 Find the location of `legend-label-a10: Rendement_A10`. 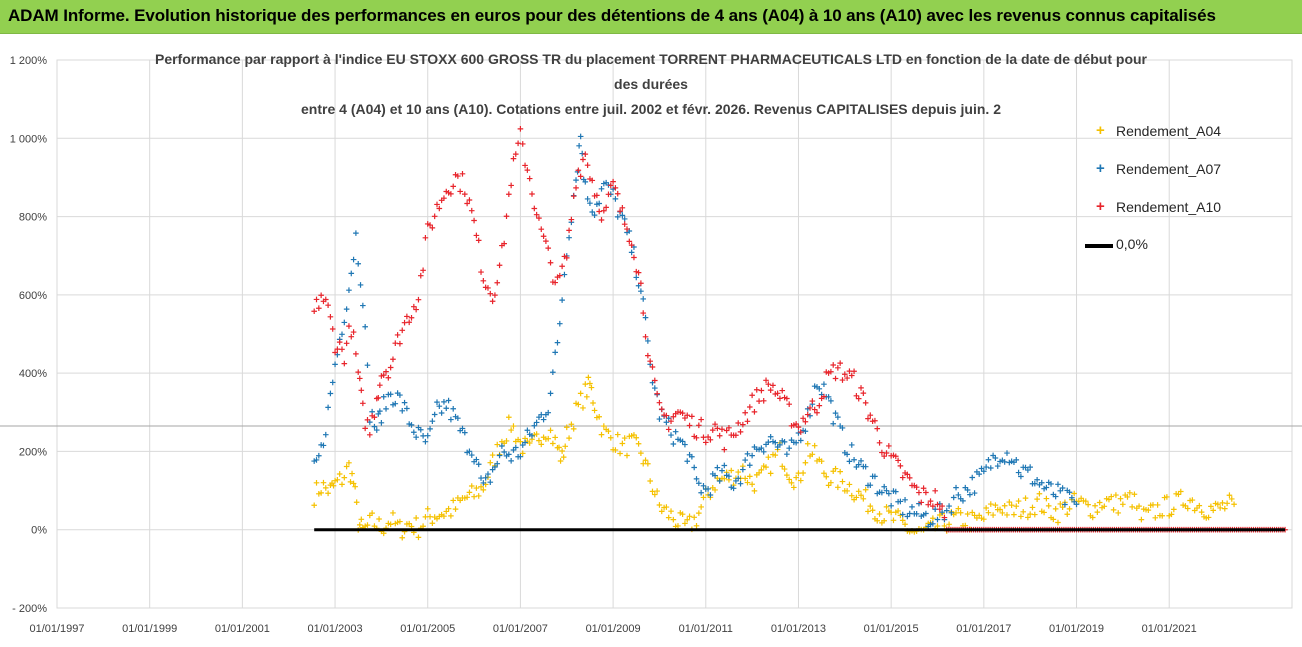

legend-label-a10: Rendement_A10 is located at coordinates (1169, 207).